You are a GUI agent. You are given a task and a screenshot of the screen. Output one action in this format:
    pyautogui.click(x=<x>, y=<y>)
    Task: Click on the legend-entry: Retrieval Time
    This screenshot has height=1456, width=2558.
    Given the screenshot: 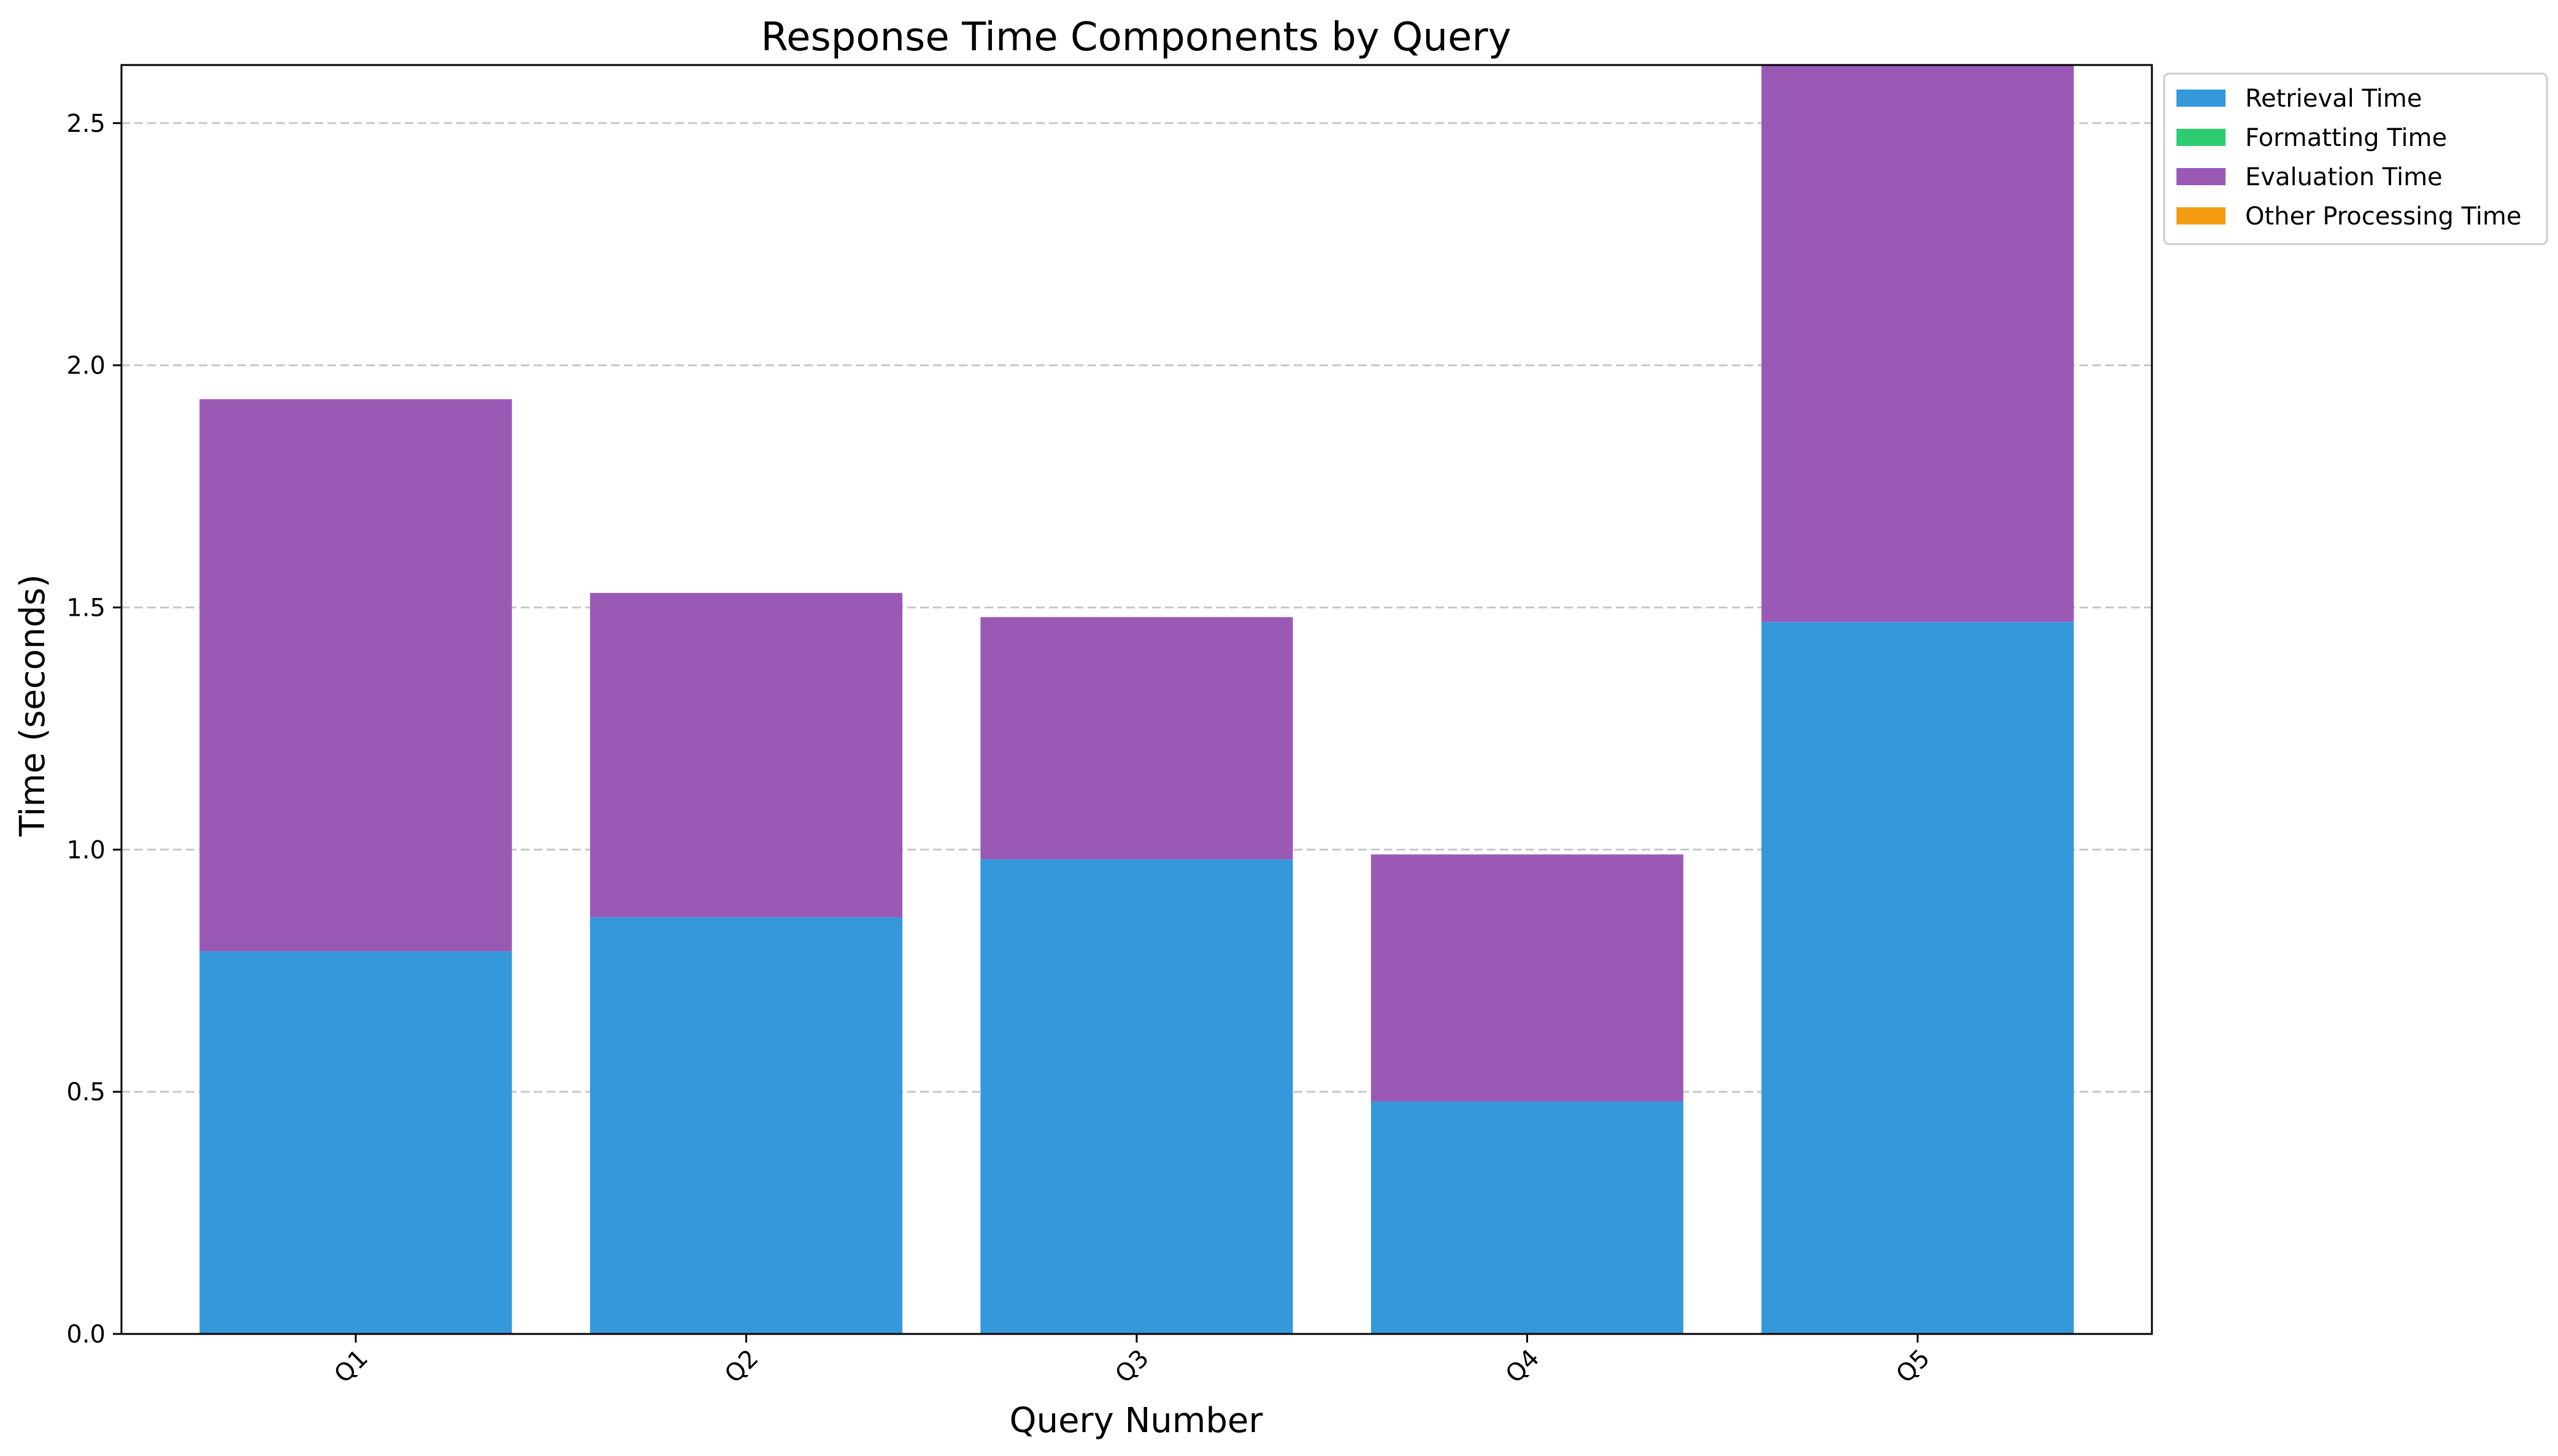 What is the action you would take?
    pyautogui.click(x=2333, y=99)
    